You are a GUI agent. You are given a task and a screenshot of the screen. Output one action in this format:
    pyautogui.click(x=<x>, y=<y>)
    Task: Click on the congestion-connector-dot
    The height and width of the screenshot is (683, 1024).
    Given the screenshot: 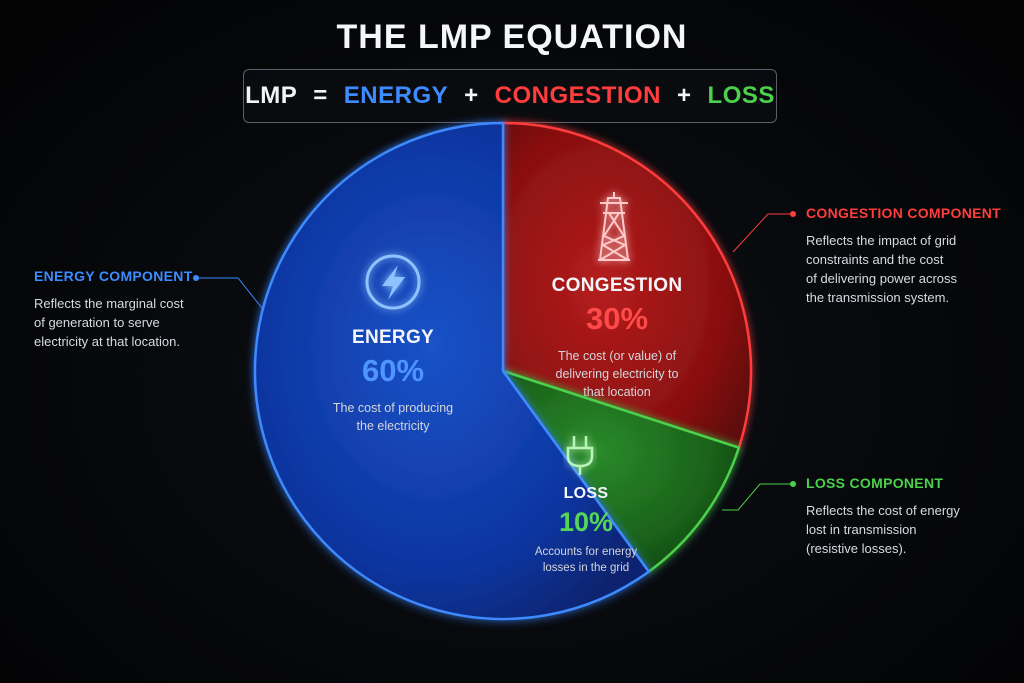 What is the action you would take?
    pyautogui.click(x=793, y=214)
    